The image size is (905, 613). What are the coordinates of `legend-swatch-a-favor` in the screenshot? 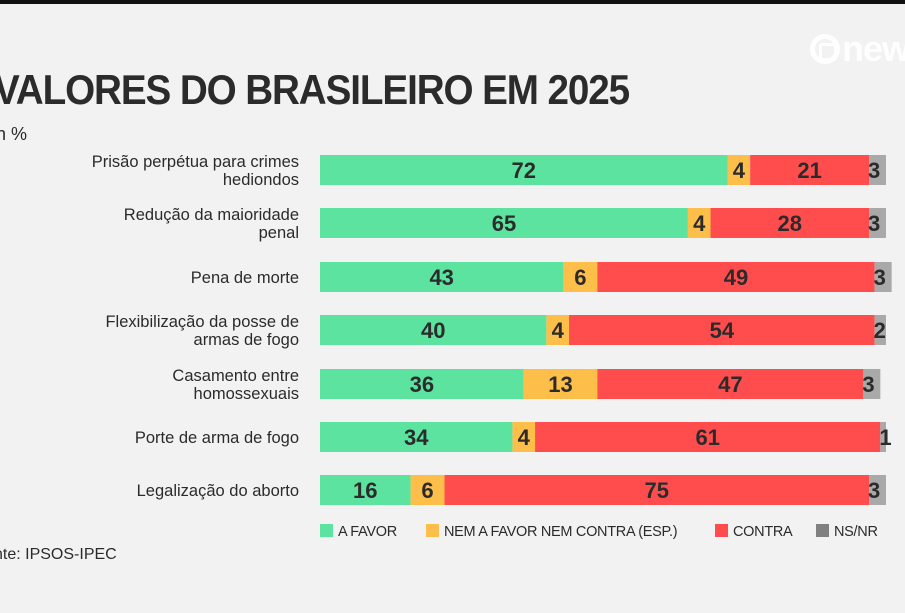 It's located at (326, 530).